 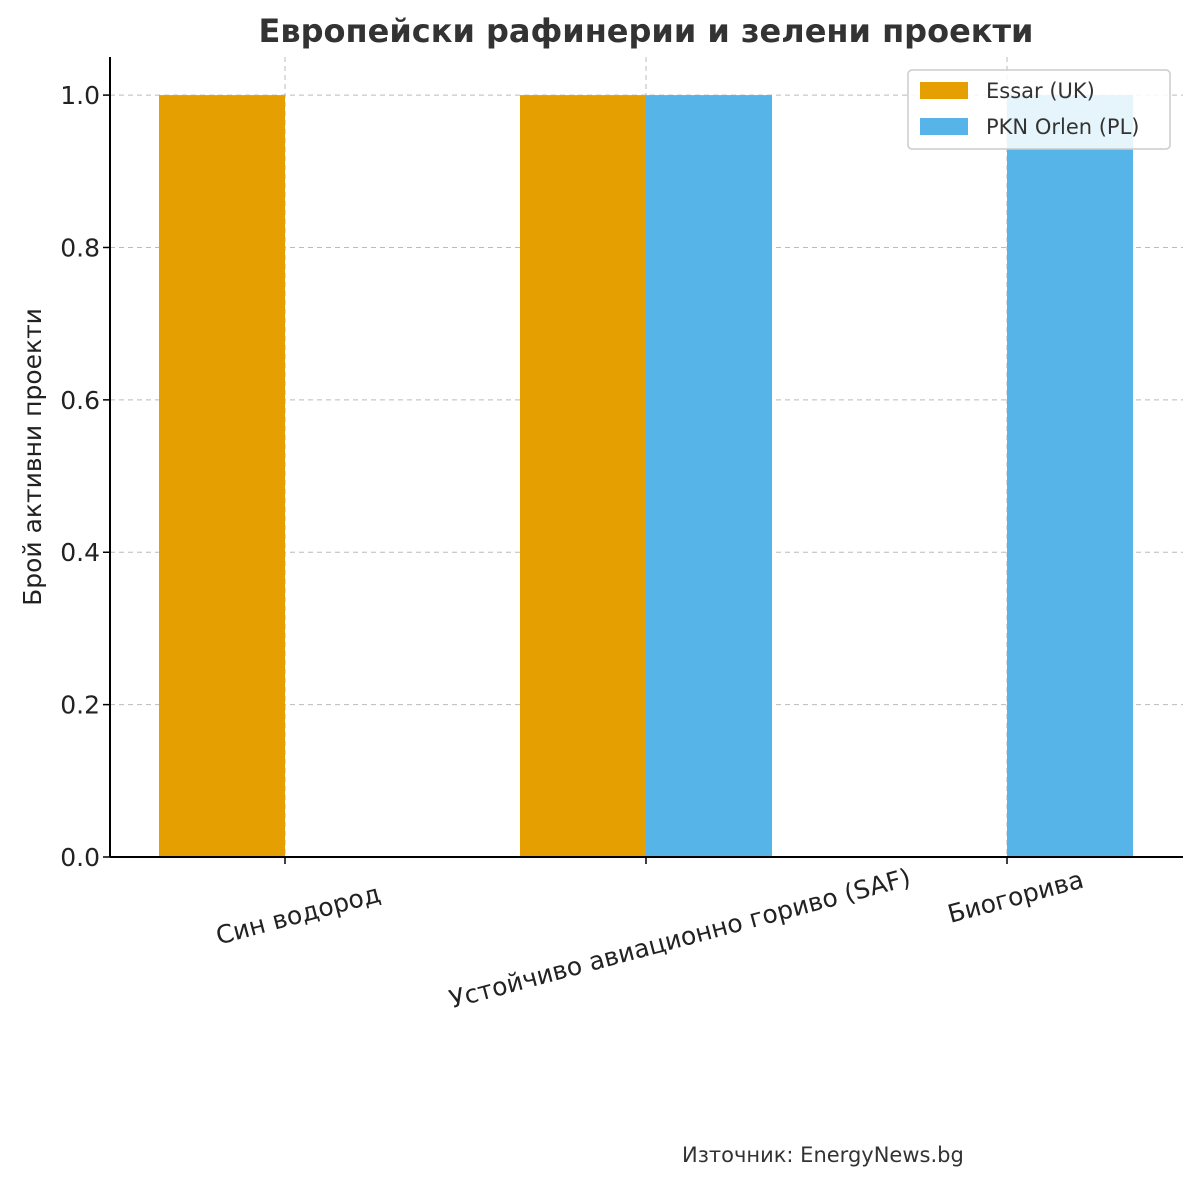 I want to click on legend-box, so click(x=1039, y=109).